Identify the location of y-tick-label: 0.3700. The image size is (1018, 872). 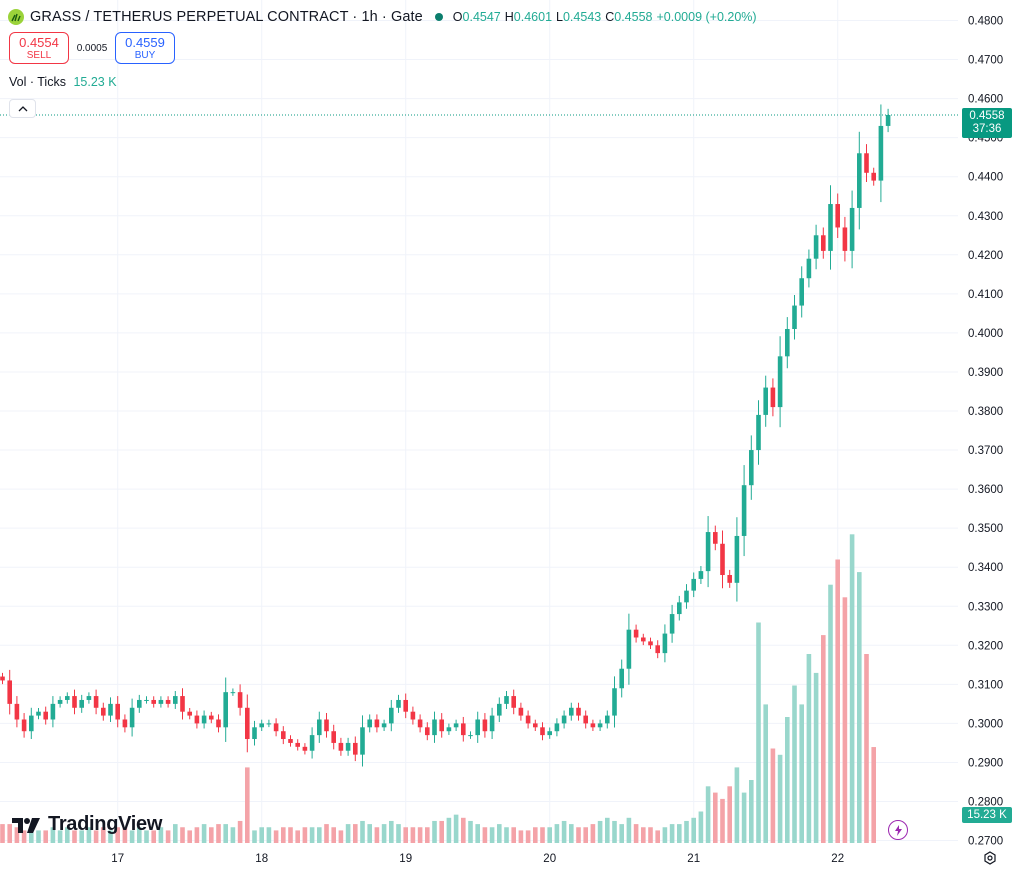
(985, 451).